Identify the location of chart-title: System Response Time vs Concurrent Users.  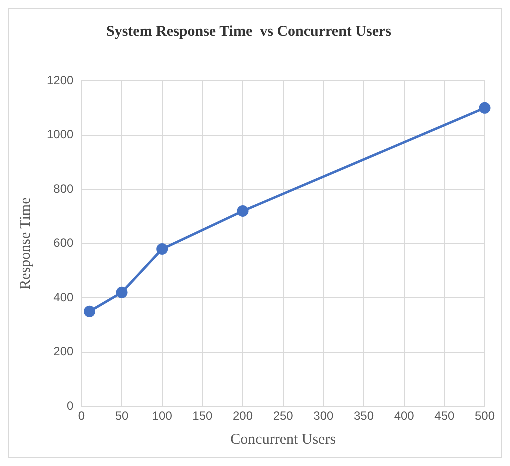
(249, 32).